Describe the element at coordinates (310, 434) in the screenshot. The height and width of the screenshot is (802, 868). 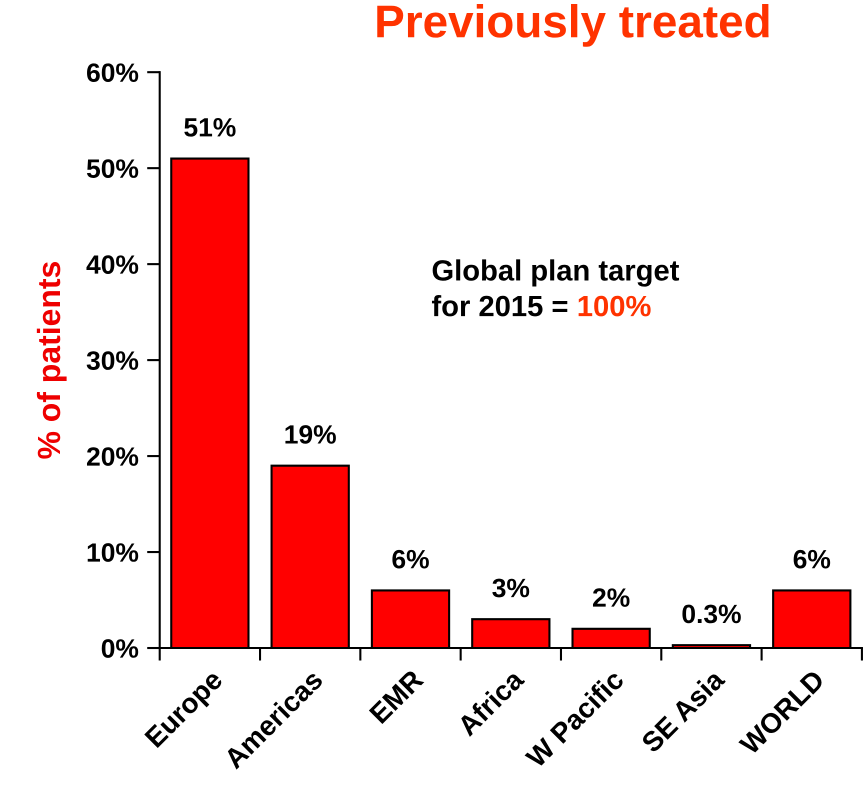
I see `data-label: 19%` at that location.